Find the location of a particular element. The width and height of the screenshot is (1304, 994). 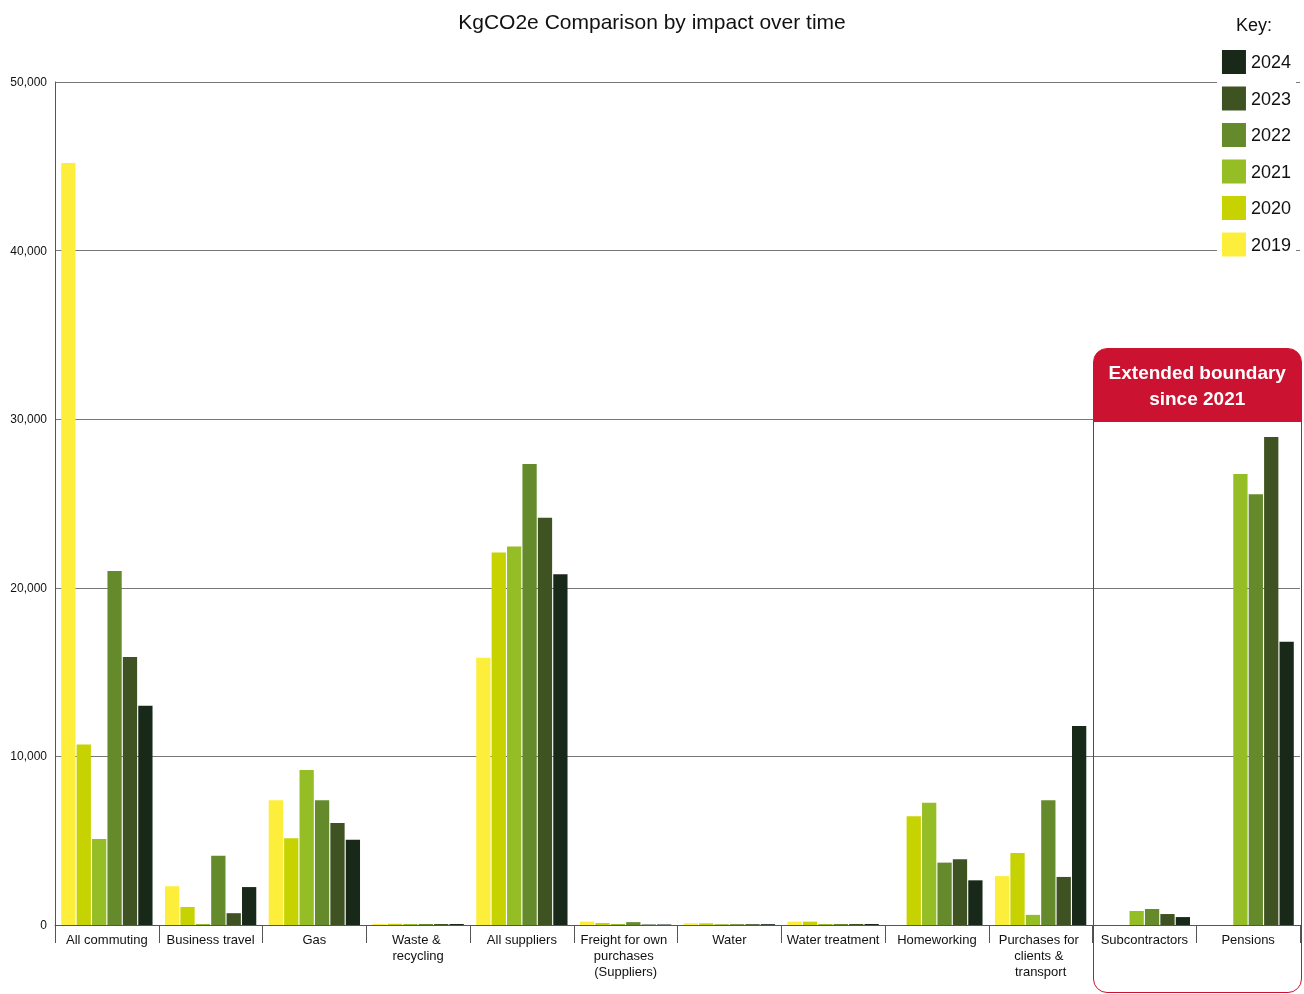

y-tick-label: 30,000 is located at coordinates (29, 419).